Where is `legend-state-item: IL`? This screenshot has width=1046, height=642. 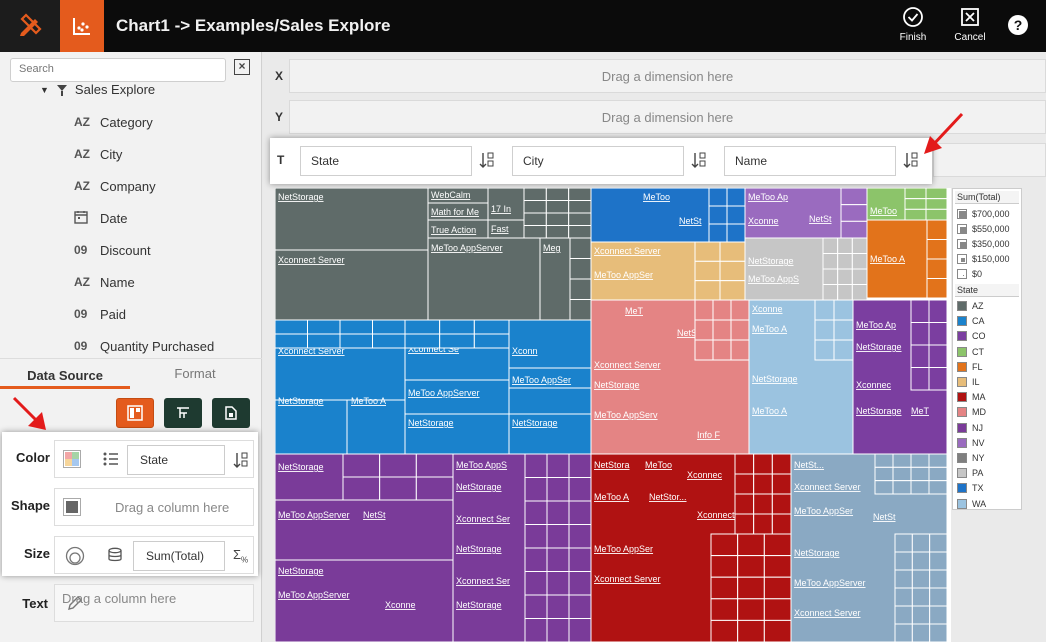 legend-state-item: IL is located at coordinates (968, 382).